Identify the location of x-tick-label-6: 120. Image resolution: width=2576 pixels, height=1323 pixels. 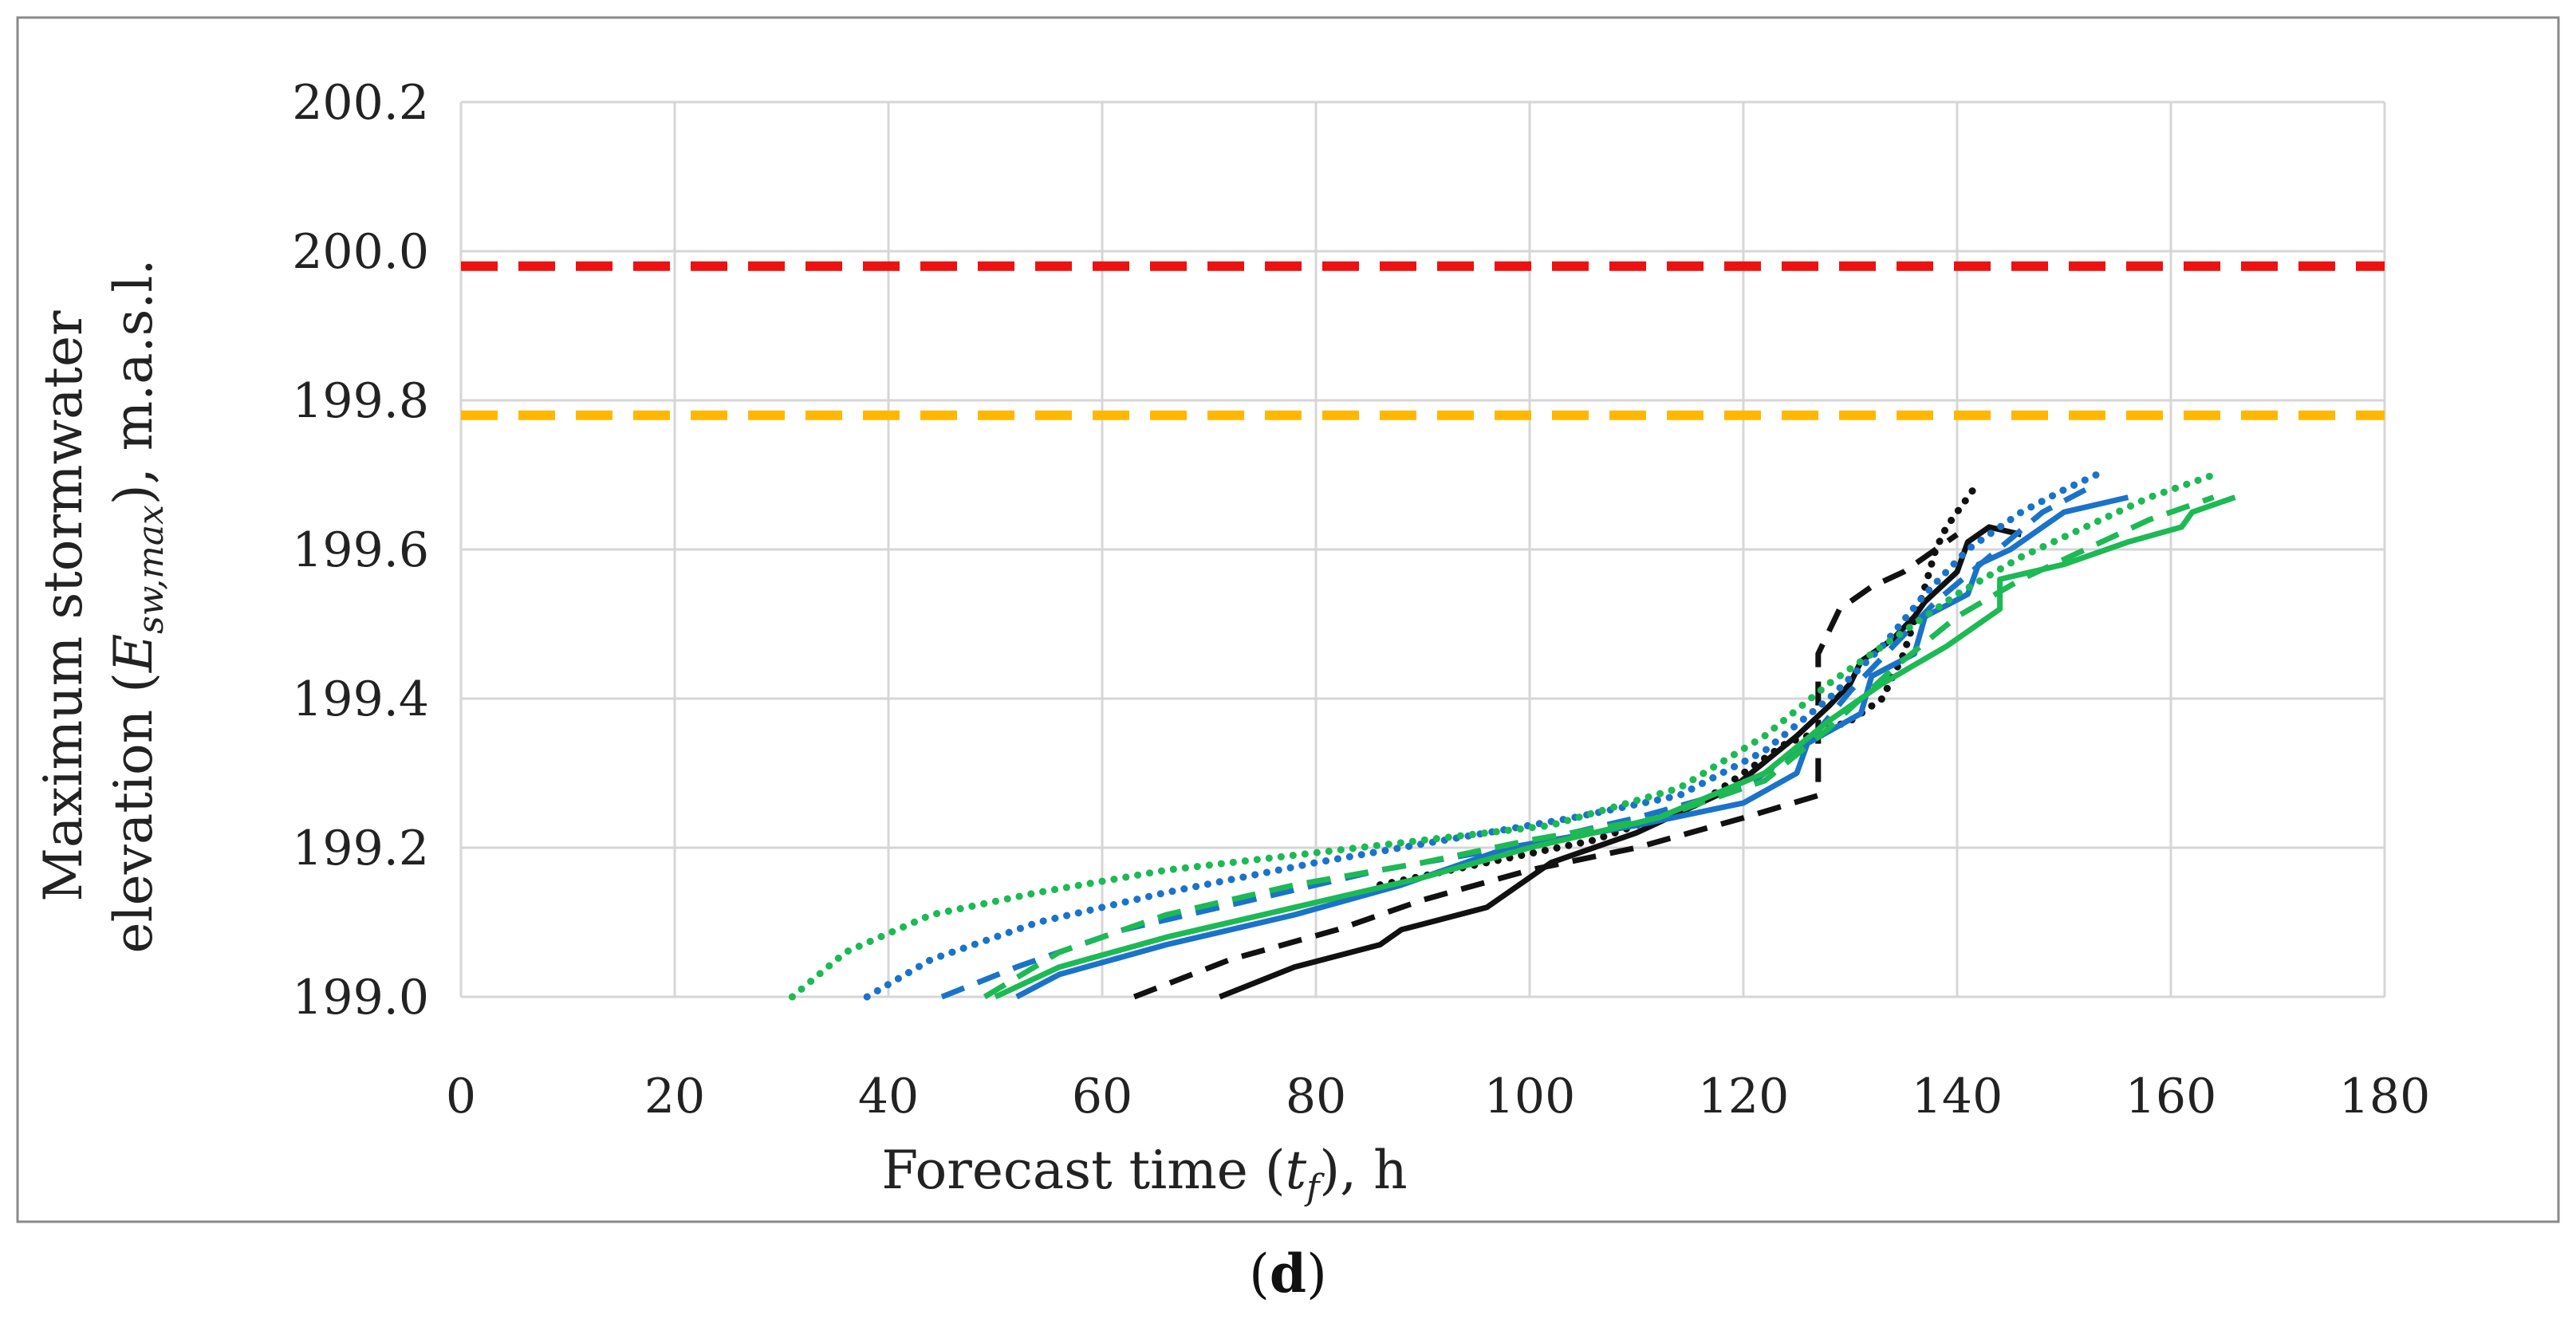
(1744, 1096).